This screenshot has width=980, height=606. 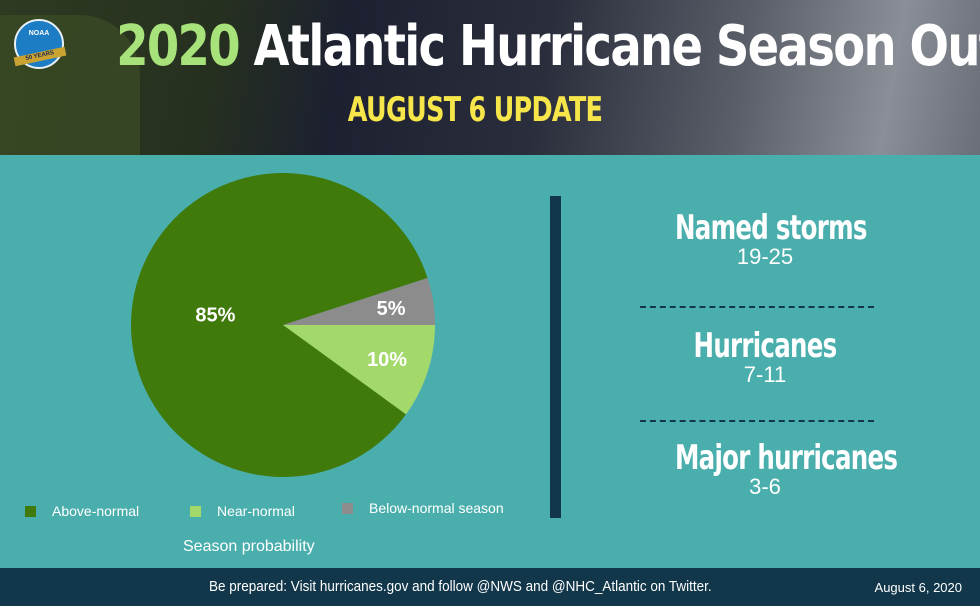 What do you see at coordinates (555, 357) in the screenshot?
I see `vertical-divider` at bounding box center [555, 357].